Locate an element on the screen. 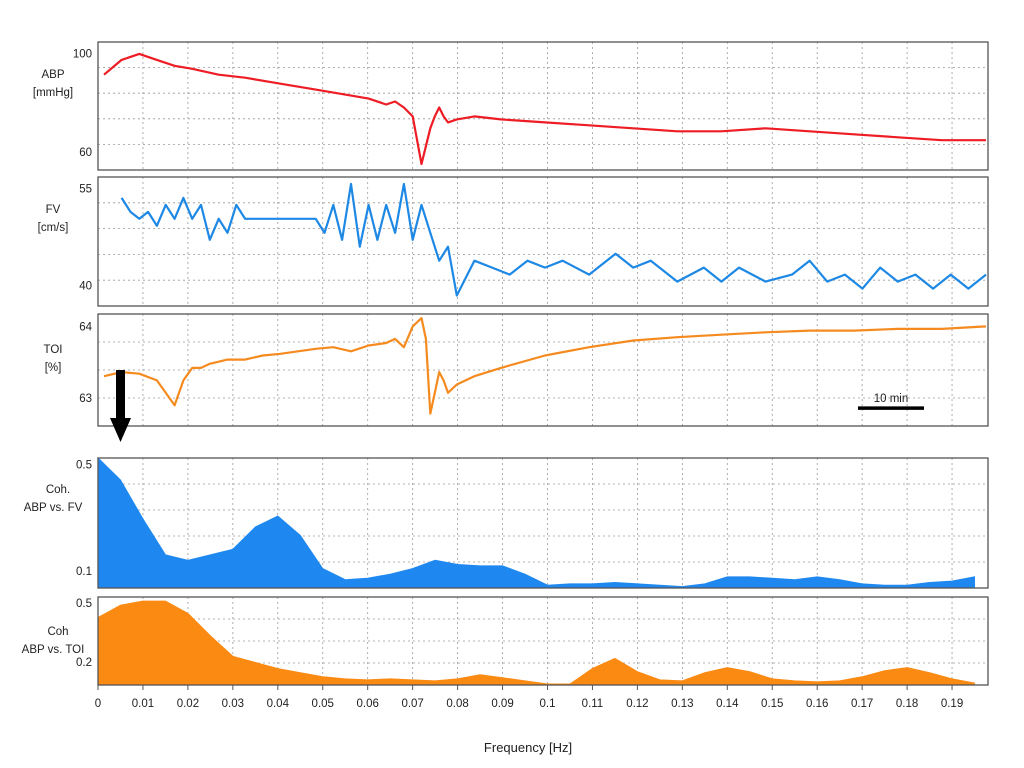  x-tick-label: 0.07 is located at coordinates (412, 704).